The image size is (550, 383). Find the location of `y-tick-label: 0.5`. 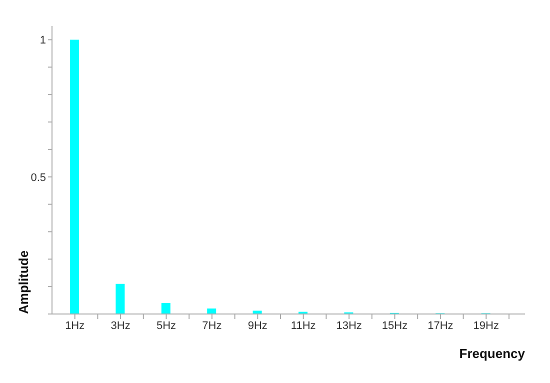

y-tick-label: 0.5 is located at coordinates (38, 178).